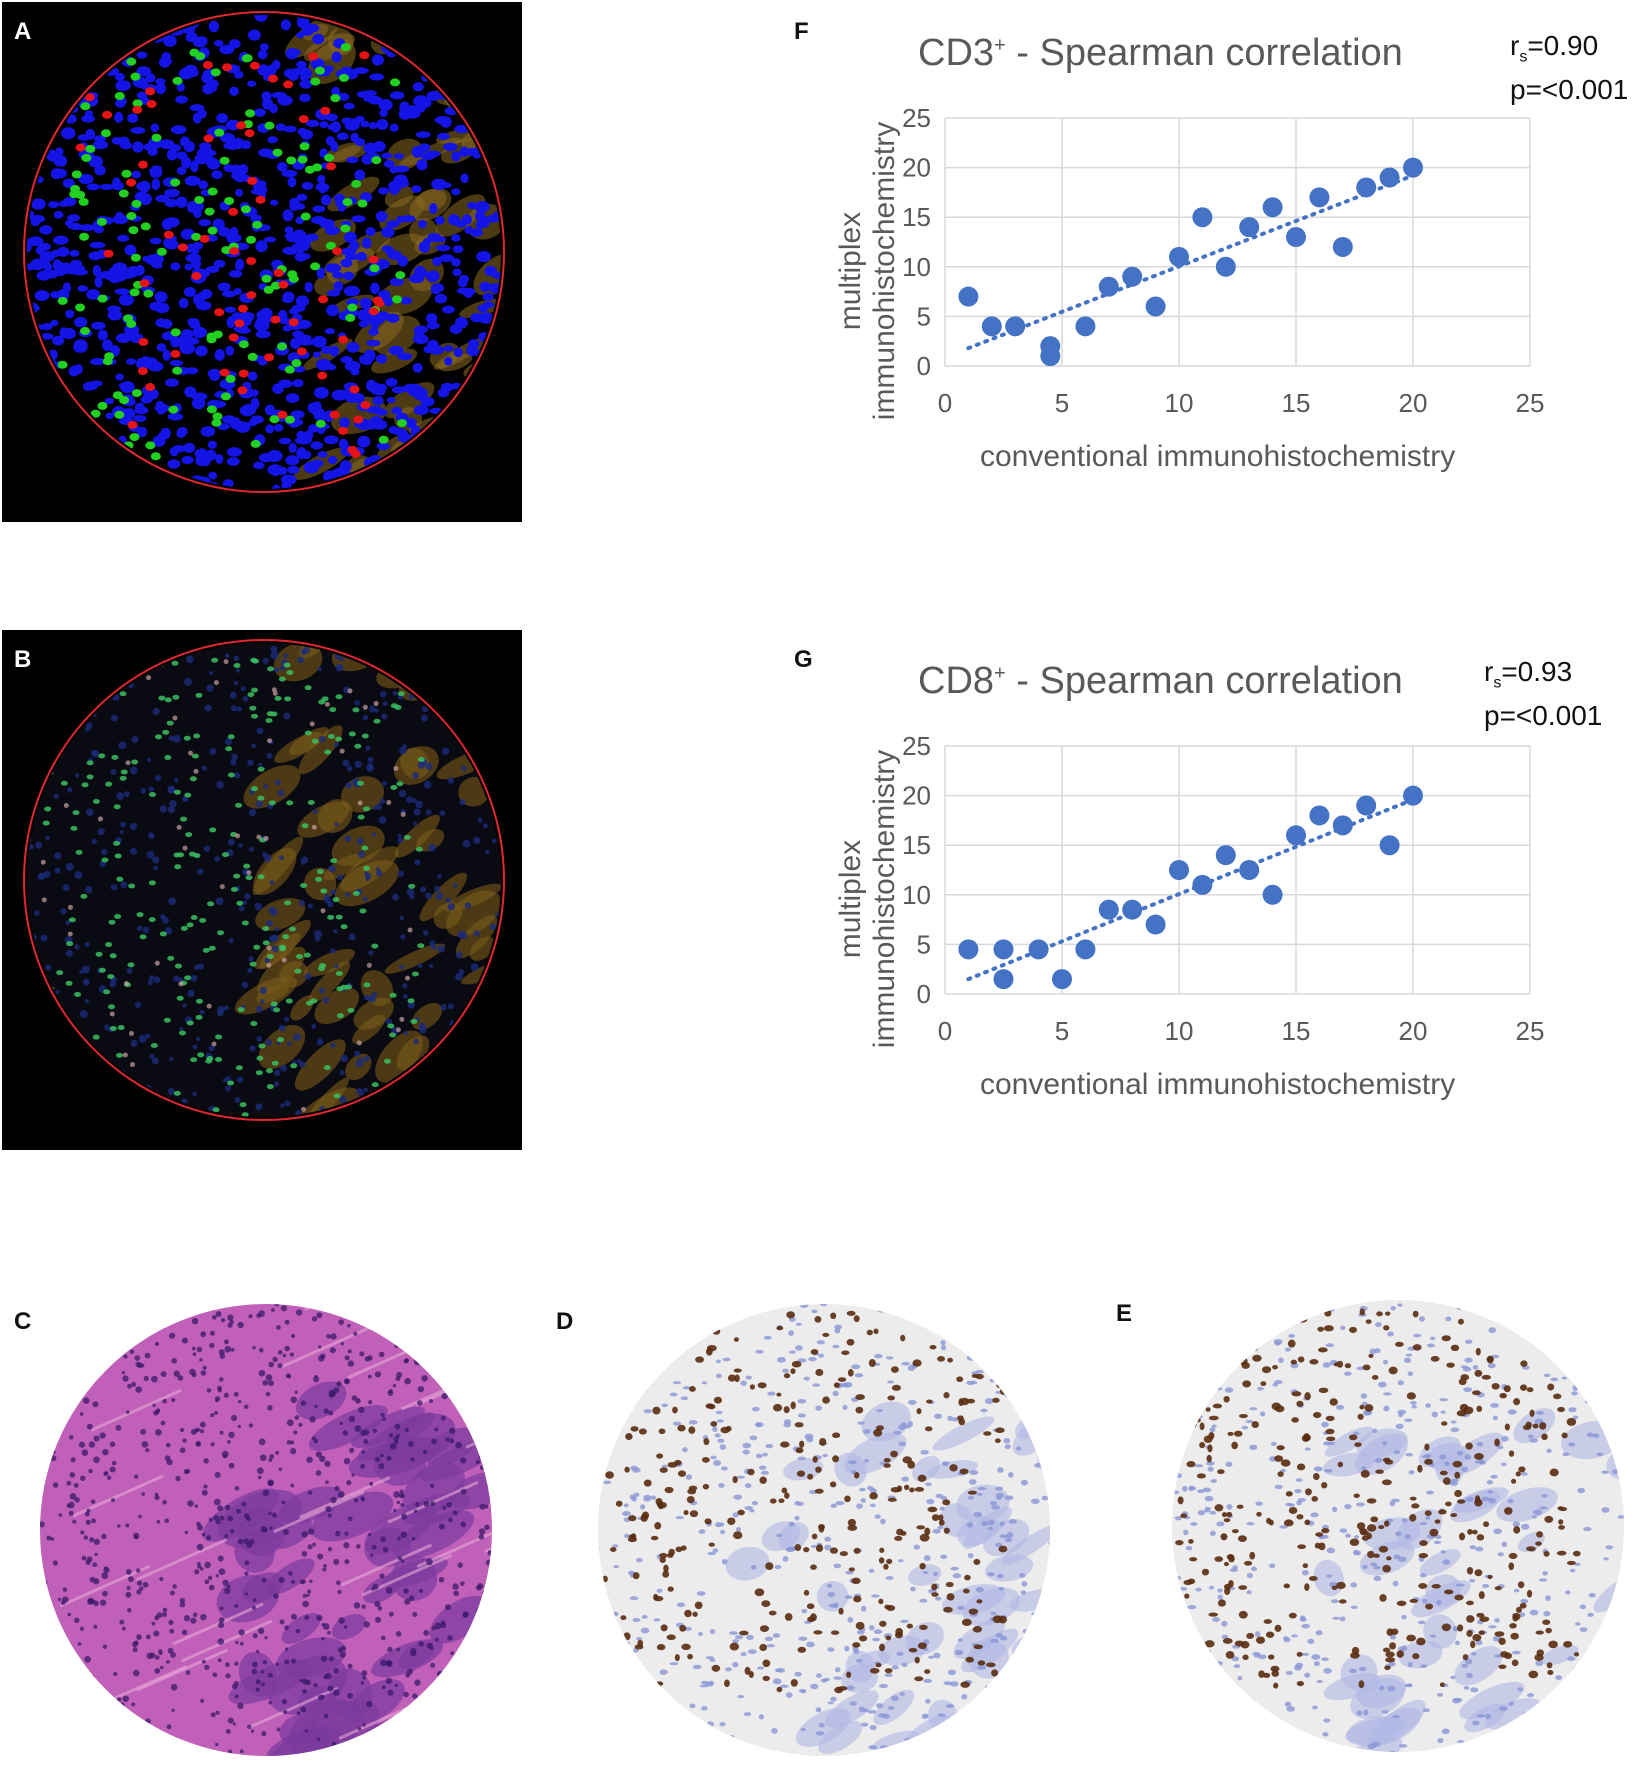 Image resolution: width=1643 pixels, height=1772 pixels. I want to click on panel-e-ihc-stain, so click(1398, 1526).